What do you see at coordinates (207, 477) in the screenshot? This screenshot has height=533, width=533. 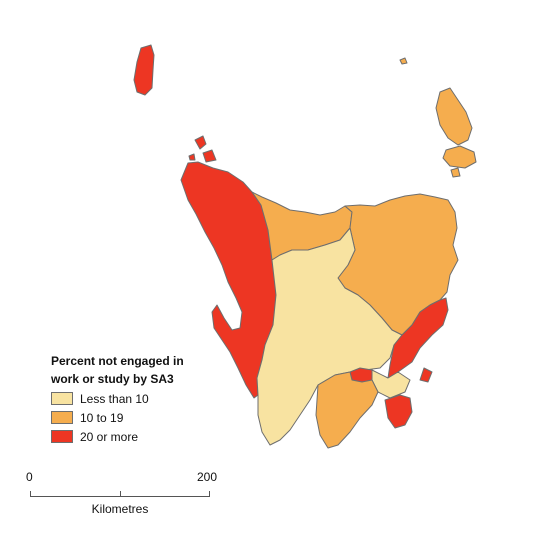 I see `scale-tick-label-end: 200` at bounding box center [207, 477].